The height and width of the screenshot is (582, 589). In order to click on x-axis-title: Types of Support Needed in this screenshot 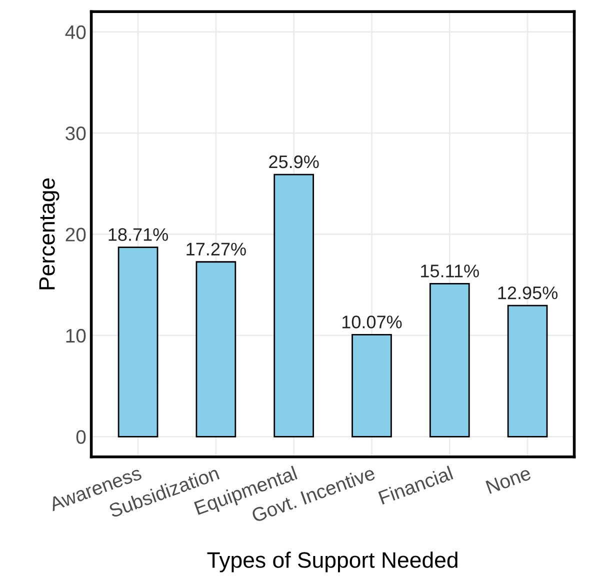, I will do `click(332, 562)`.